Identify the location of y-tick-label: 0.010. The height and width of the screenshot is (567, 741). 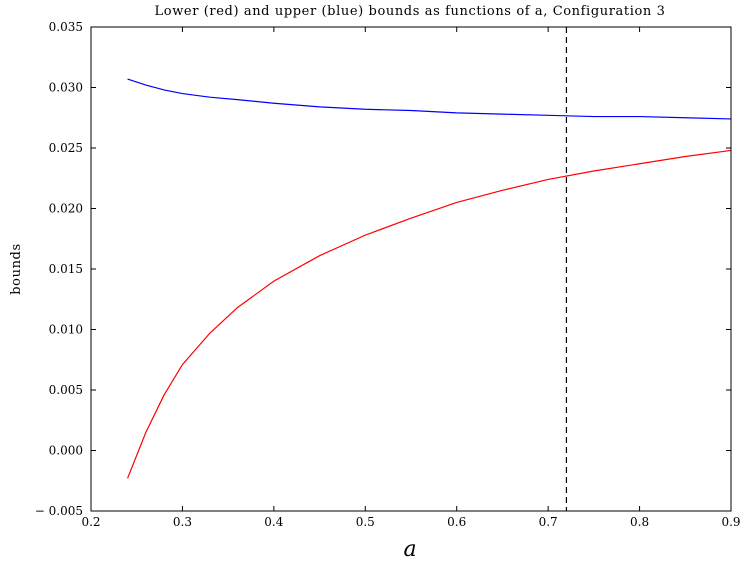
(66, 330).